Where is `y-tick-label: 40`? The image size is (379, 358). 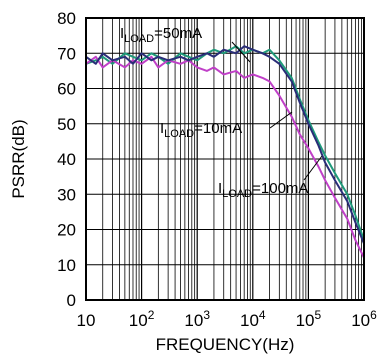 y-tick-label: 40 is located at coordinates (66, 159).